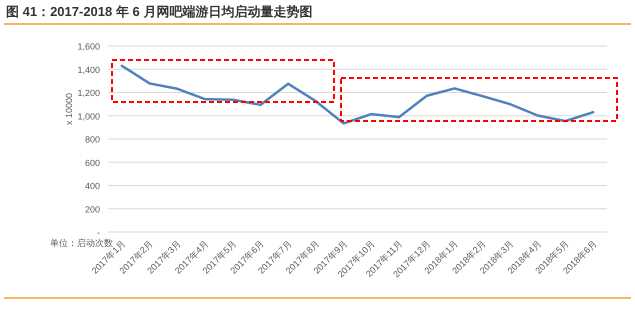 The height and width of the screenshot is (315, 635). I want to click on line-series, so click(357, 94).